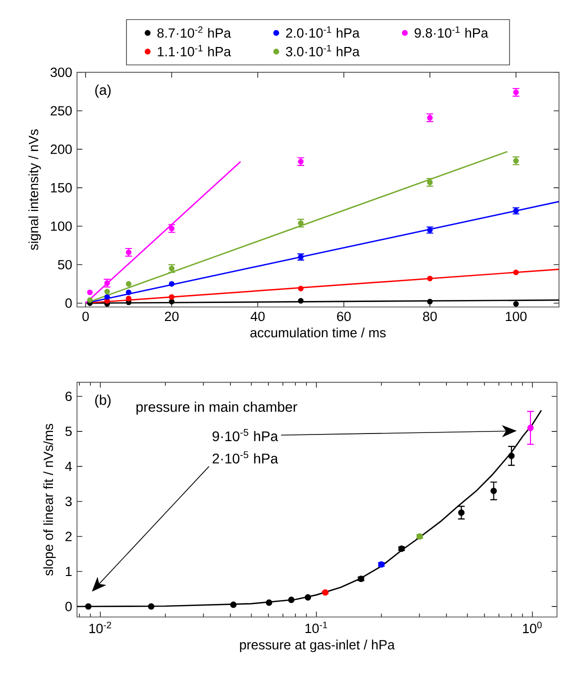 The image size is (564, 680). I want to click on y-tick-label: 150, so click(61, 187).